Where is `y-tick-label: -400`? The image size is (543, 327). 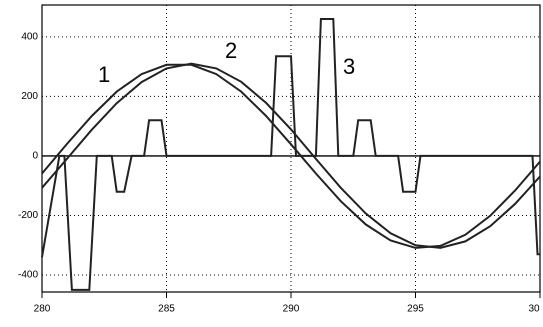 y-tick-label: -400 is located at coordinates (28, 275).